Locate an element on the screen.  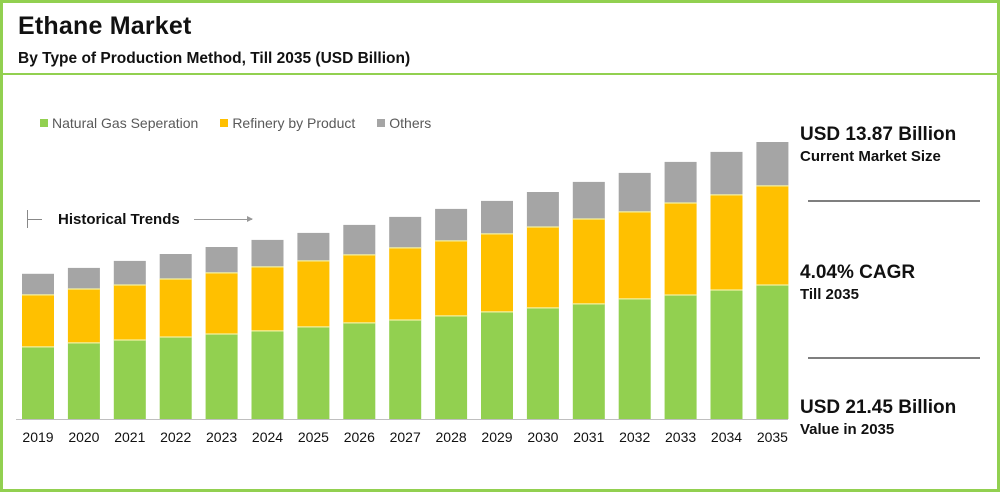
stat-cagr: 4.04% CAGR Till 2035 is located at coordinates (857, 282).